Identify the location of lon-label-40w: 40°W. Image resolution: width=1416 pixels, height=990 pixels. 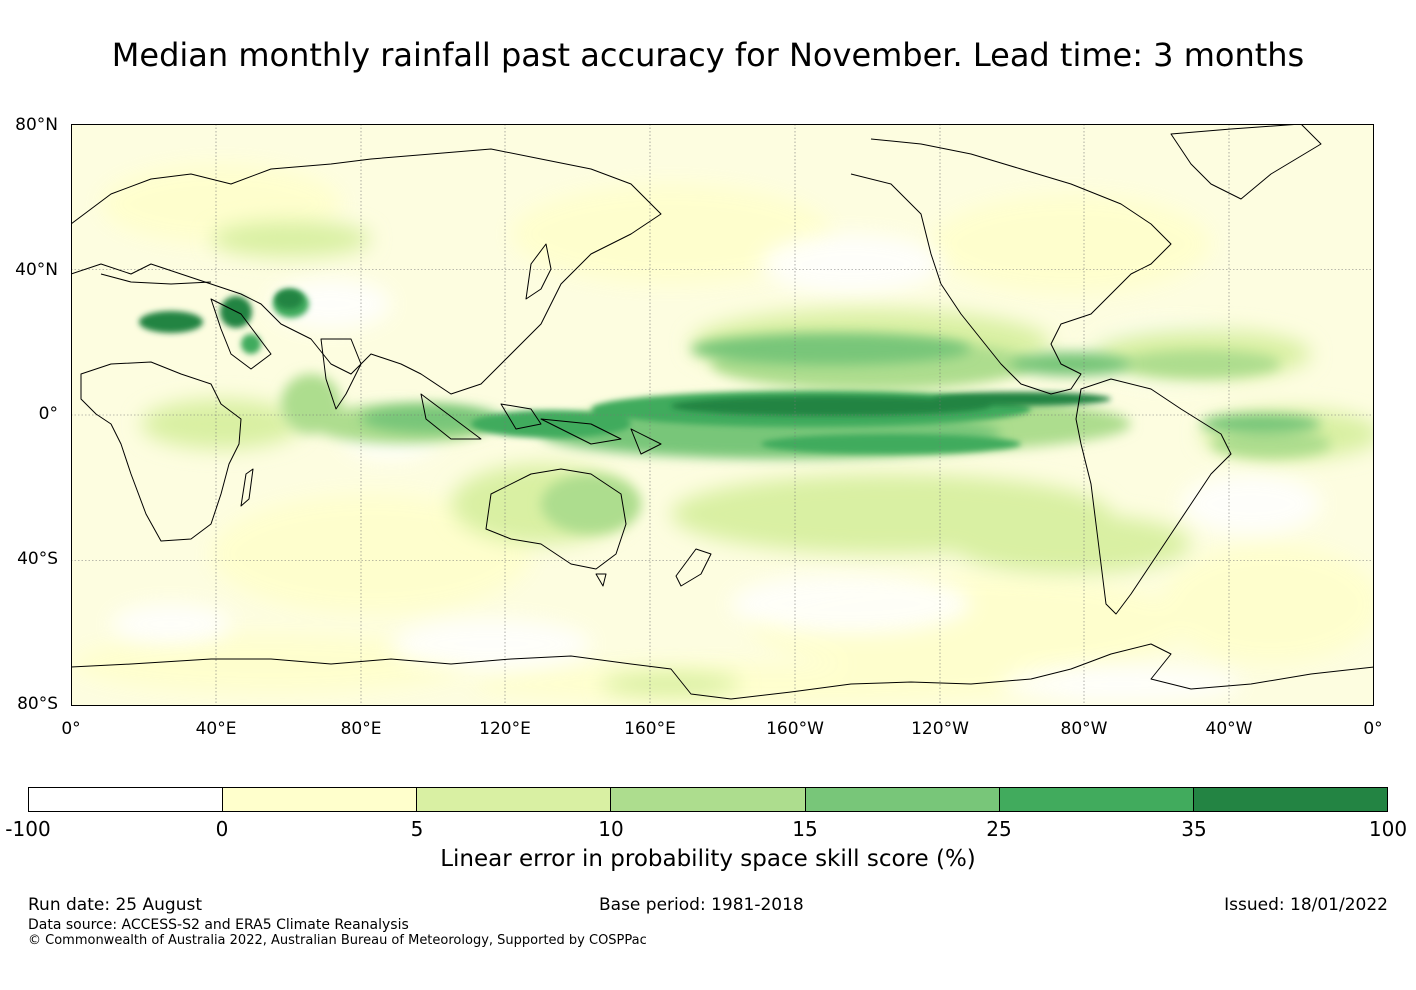
(1229, 729).